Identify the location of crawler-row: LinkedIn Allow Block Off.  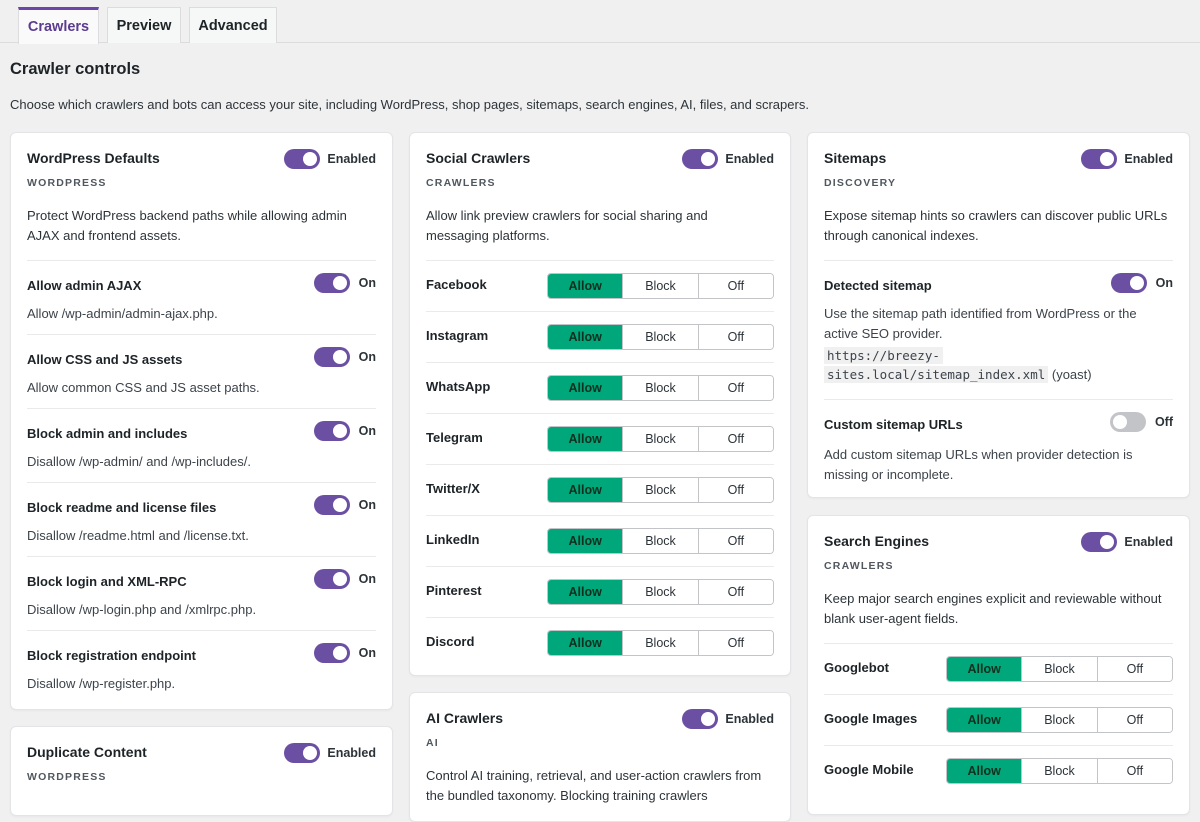
(600, 540).